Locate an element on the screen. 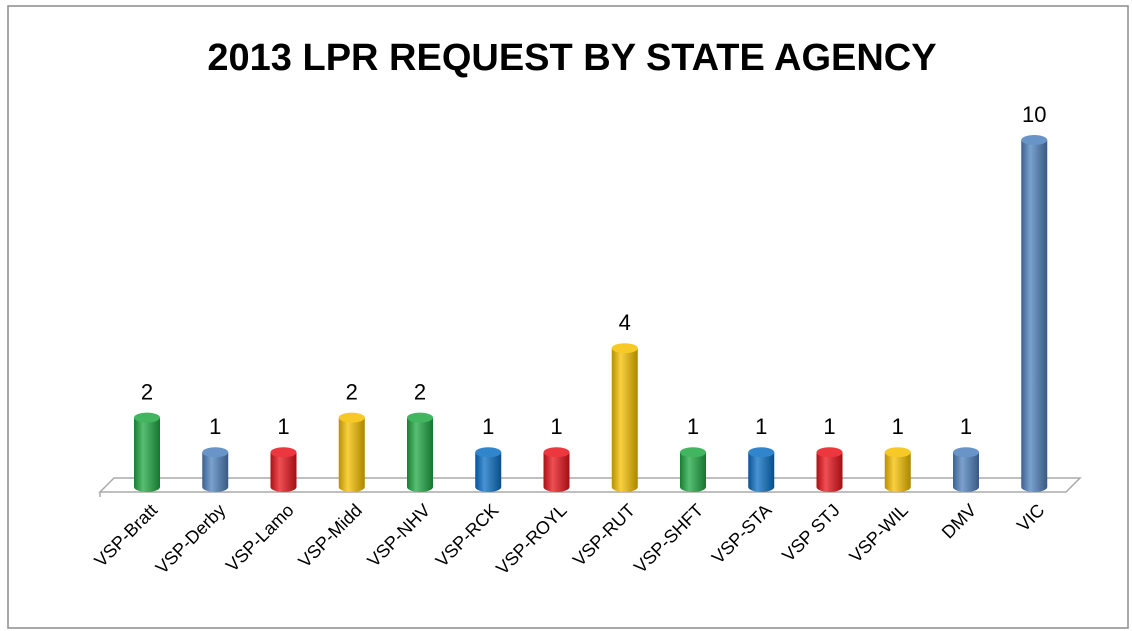 The width and height of the screenshot is (1132, 631). floor is located at coordinates (590, 485).